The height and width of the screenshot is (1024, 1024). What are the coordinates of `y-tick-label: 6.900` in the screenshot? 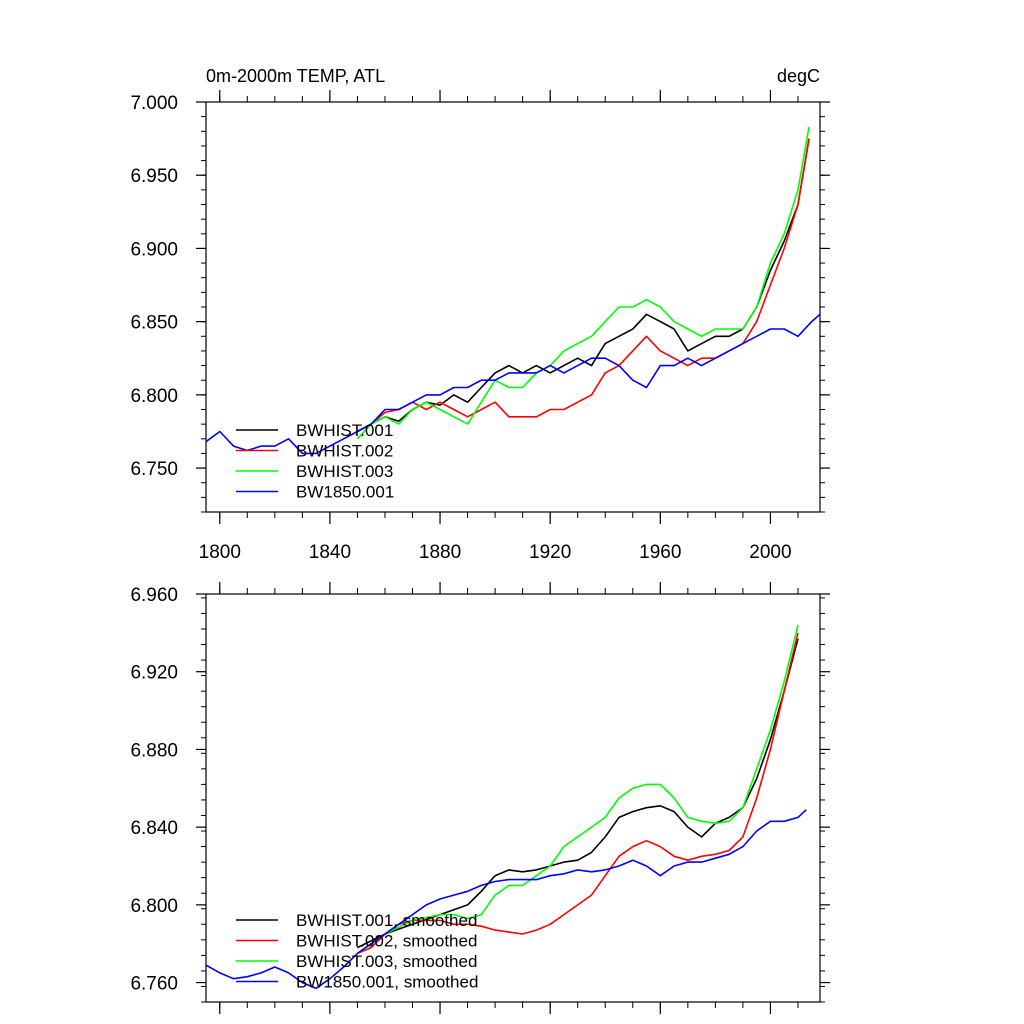 It's located at (154, 249).